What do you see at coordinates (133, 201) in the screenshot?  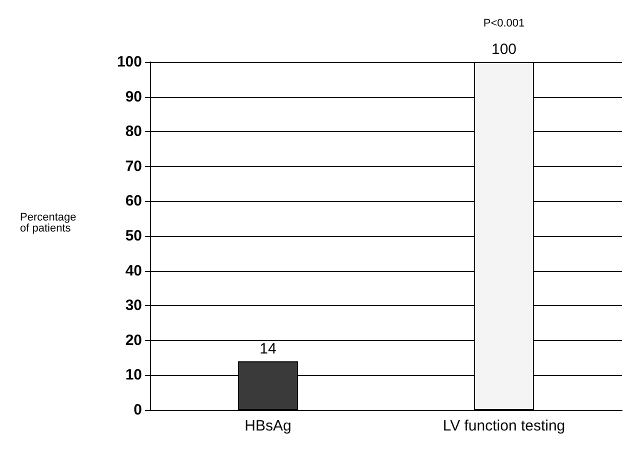 I see `y-tick-label: 60` at bounding box center [133, 201].